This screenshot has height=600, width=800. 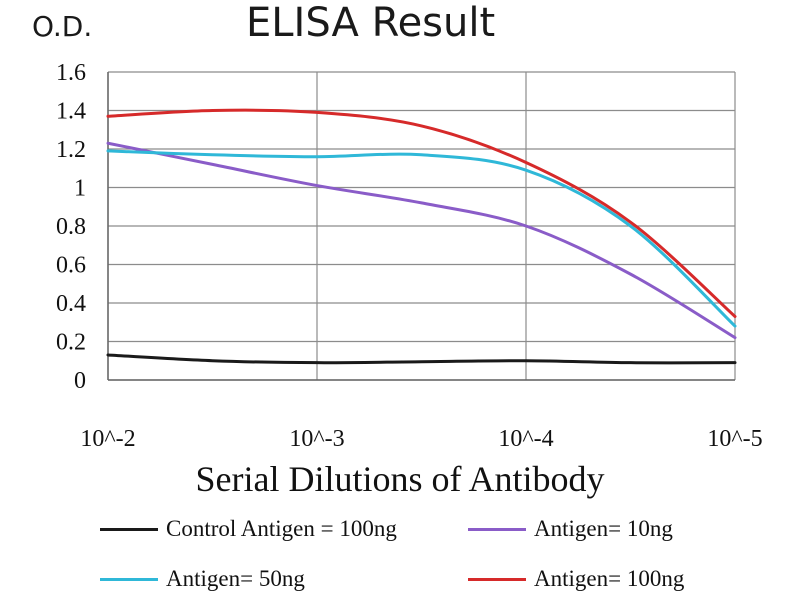 What do you see at coordinates (281, 528) in the screenshot?
I see `legend-label: Control Antigen = 100ng` at bounding box center [281, 528].